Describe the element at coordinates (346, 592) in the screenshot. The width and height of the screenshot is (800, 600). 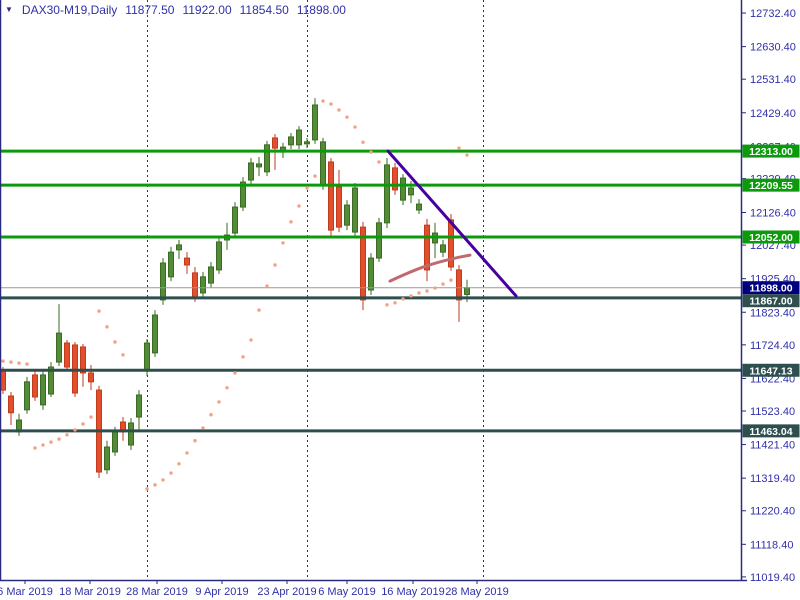
I see `time-axis-label: 6 May 2019` at that location.